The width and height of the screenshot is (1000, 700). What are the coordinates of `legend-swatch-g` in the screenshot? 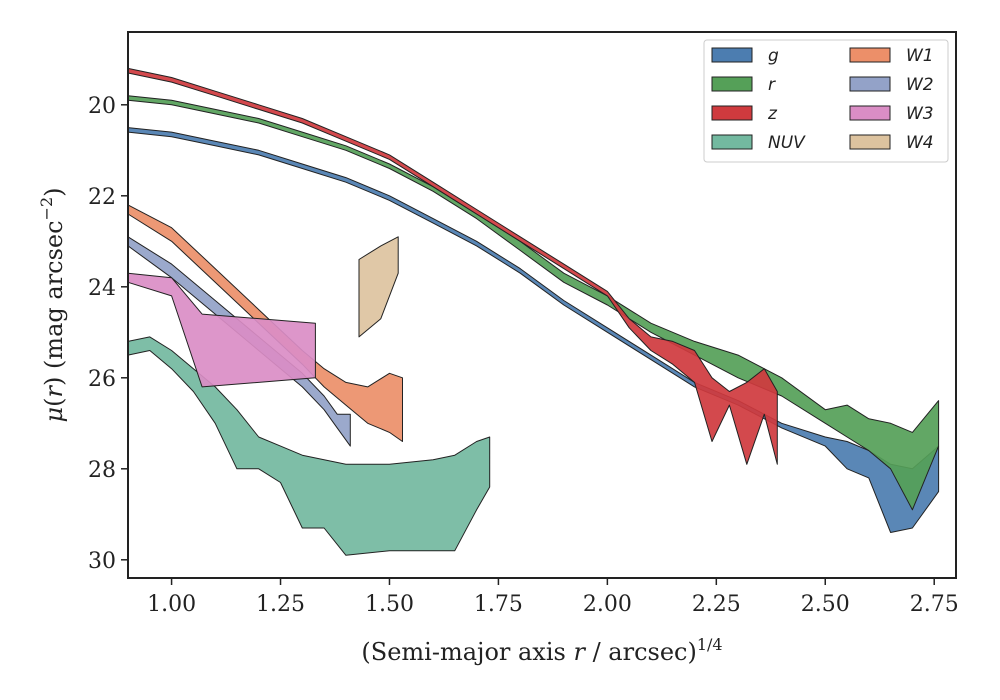 It's located at (732, 55).